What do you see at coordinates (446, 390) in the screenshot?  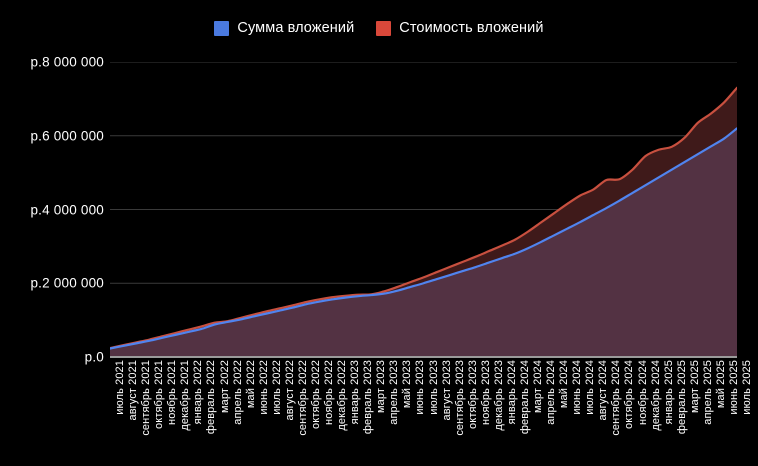 I see `x-tick-label: август 2023` at bounding box center [446, 390].